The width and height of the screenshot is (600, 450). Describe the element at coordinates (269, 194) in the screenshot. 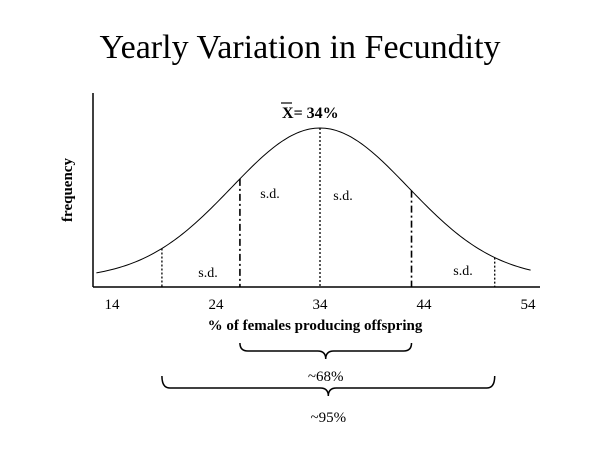

I see `sd-label-2: s.d.` at that location.